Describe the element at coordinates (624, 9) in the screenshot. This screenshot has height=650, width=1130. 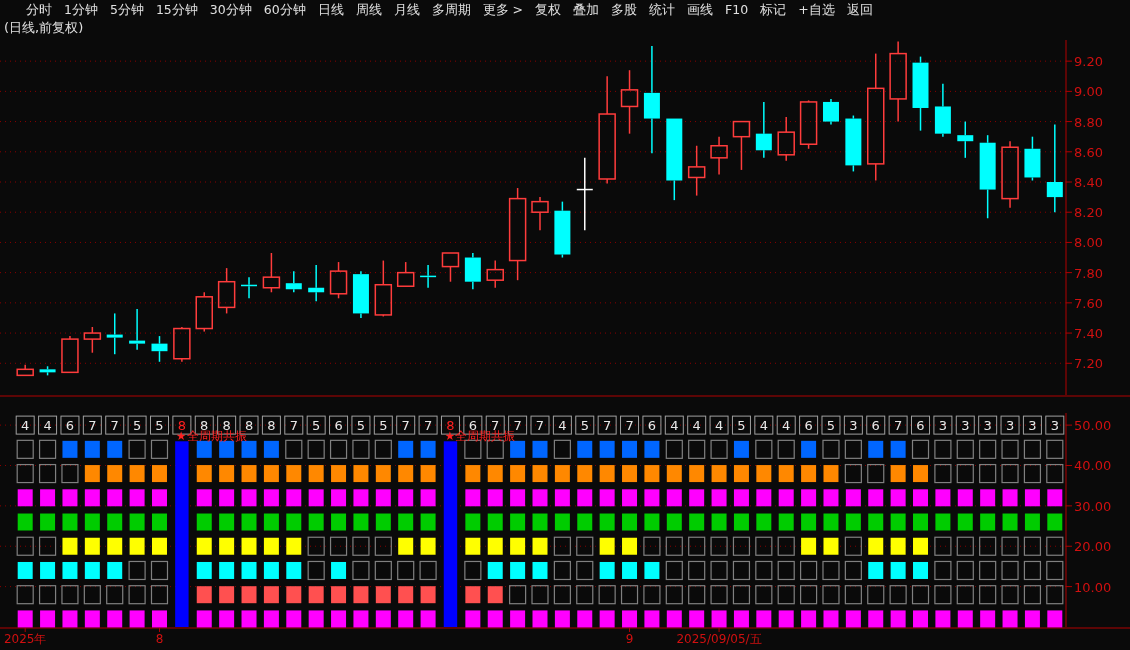
I see `text: 多股` at that location.